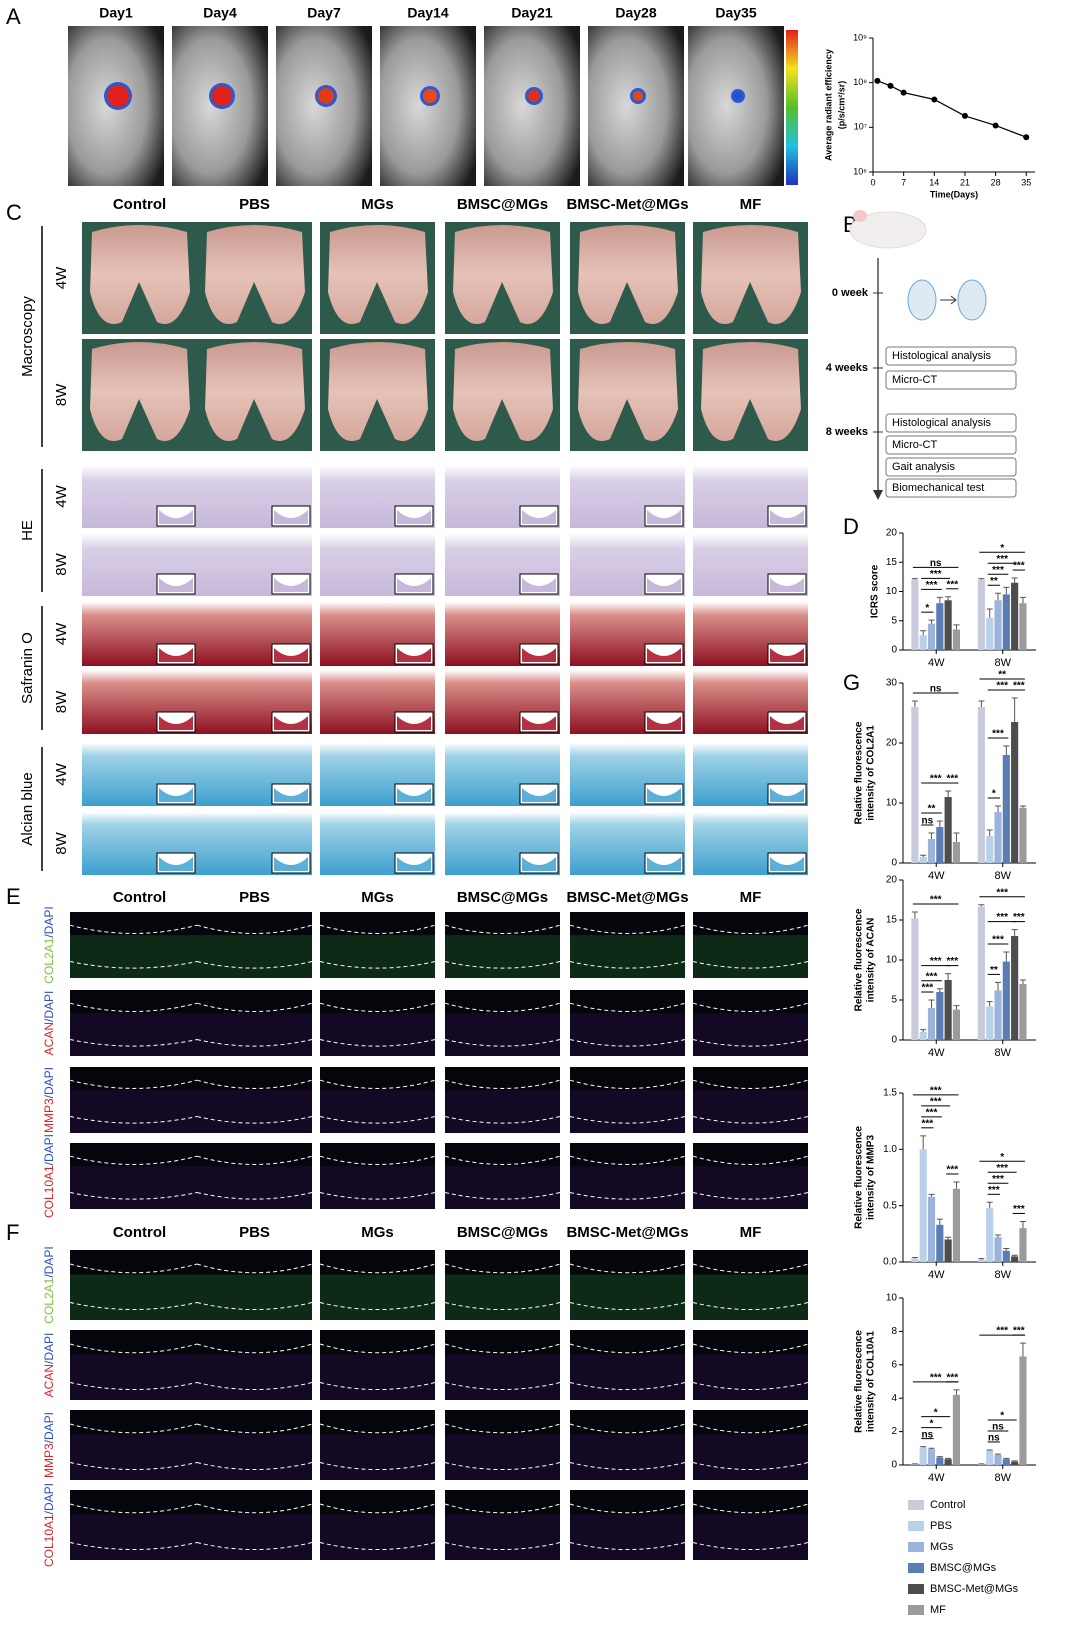  What do you see at coordinates (502, 897) in the screenshot?
I see `column-header: BMSC@MGs` at bounding box center [502, 897].